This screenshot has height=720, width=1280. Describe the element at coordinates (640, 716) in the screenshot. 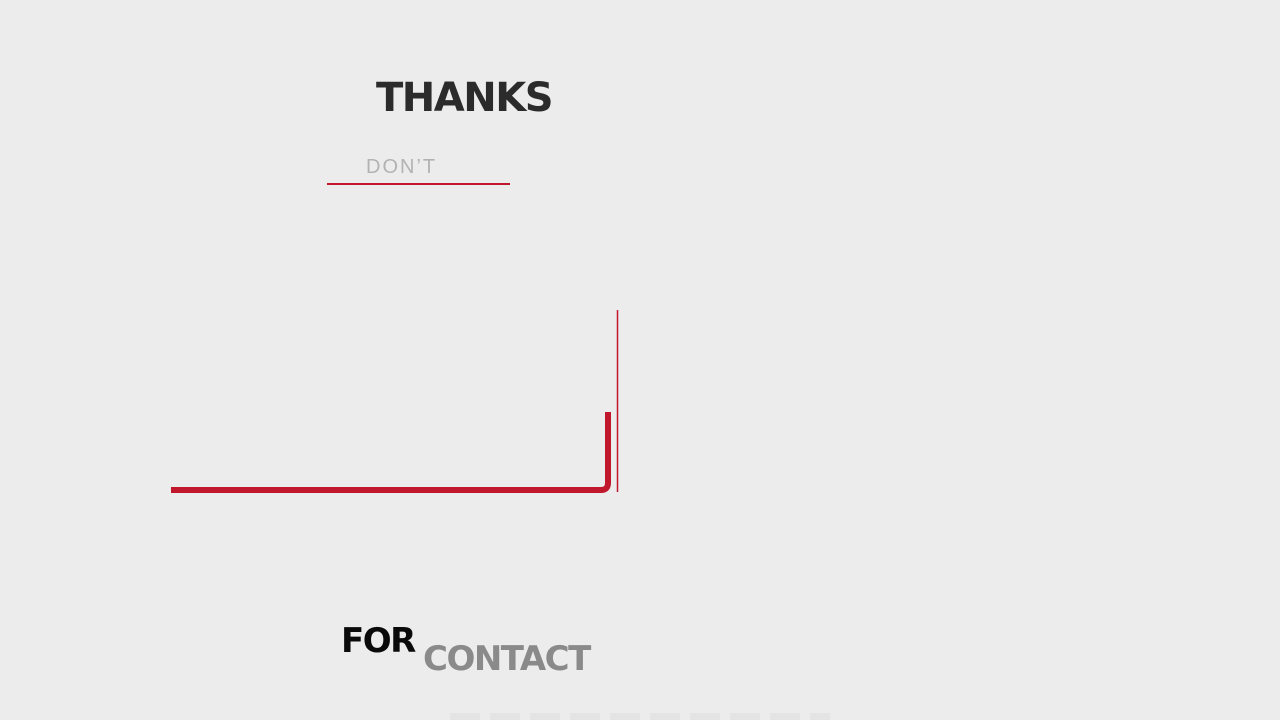

I see `faded-text-line` at that location.